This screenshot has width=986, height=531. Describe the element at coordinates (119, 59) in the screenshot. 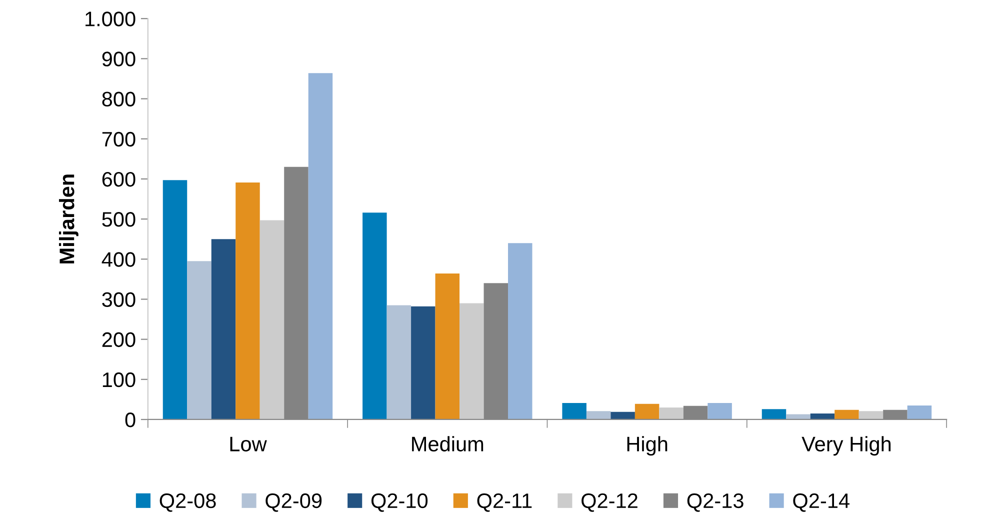

I see `y-tick-label: 900` at that location.